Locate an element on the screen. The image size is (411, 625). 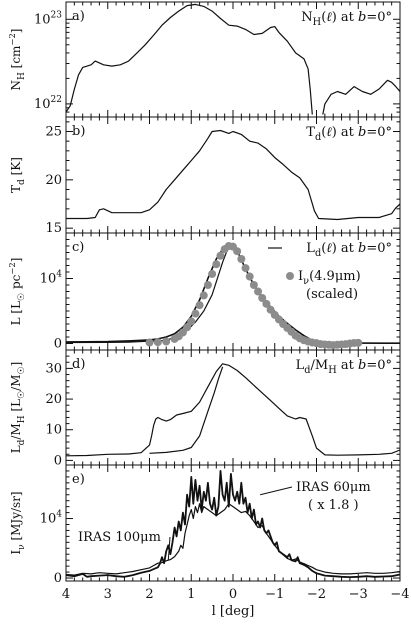
label-part: I is located at coordinates (16, 552).